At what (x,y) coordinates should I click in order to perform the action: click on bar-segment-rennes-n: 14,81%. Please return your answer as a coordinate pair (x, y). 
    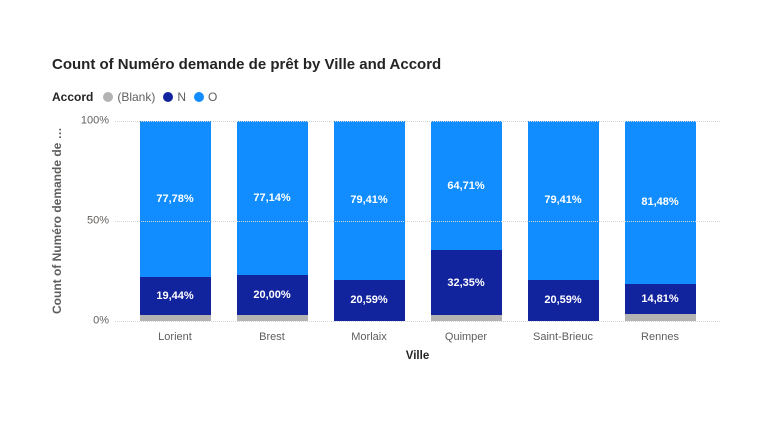
    Looking at the image, I should click on (660, 298).